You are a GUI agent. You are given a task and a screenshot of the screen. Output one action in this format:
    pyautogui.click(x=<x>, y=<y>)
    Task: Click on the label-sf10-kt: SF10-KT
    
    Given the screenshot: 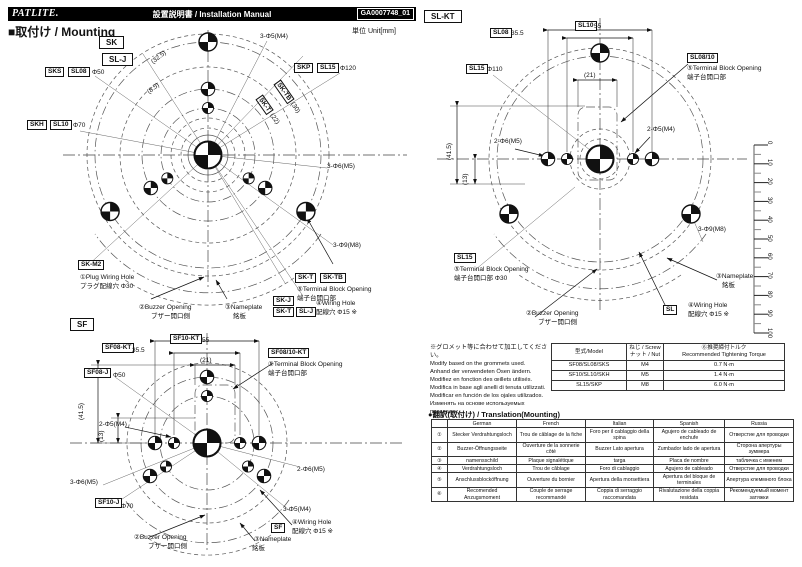 What is the action you would take?
    pyautogui.click(x=186, y=339)
    